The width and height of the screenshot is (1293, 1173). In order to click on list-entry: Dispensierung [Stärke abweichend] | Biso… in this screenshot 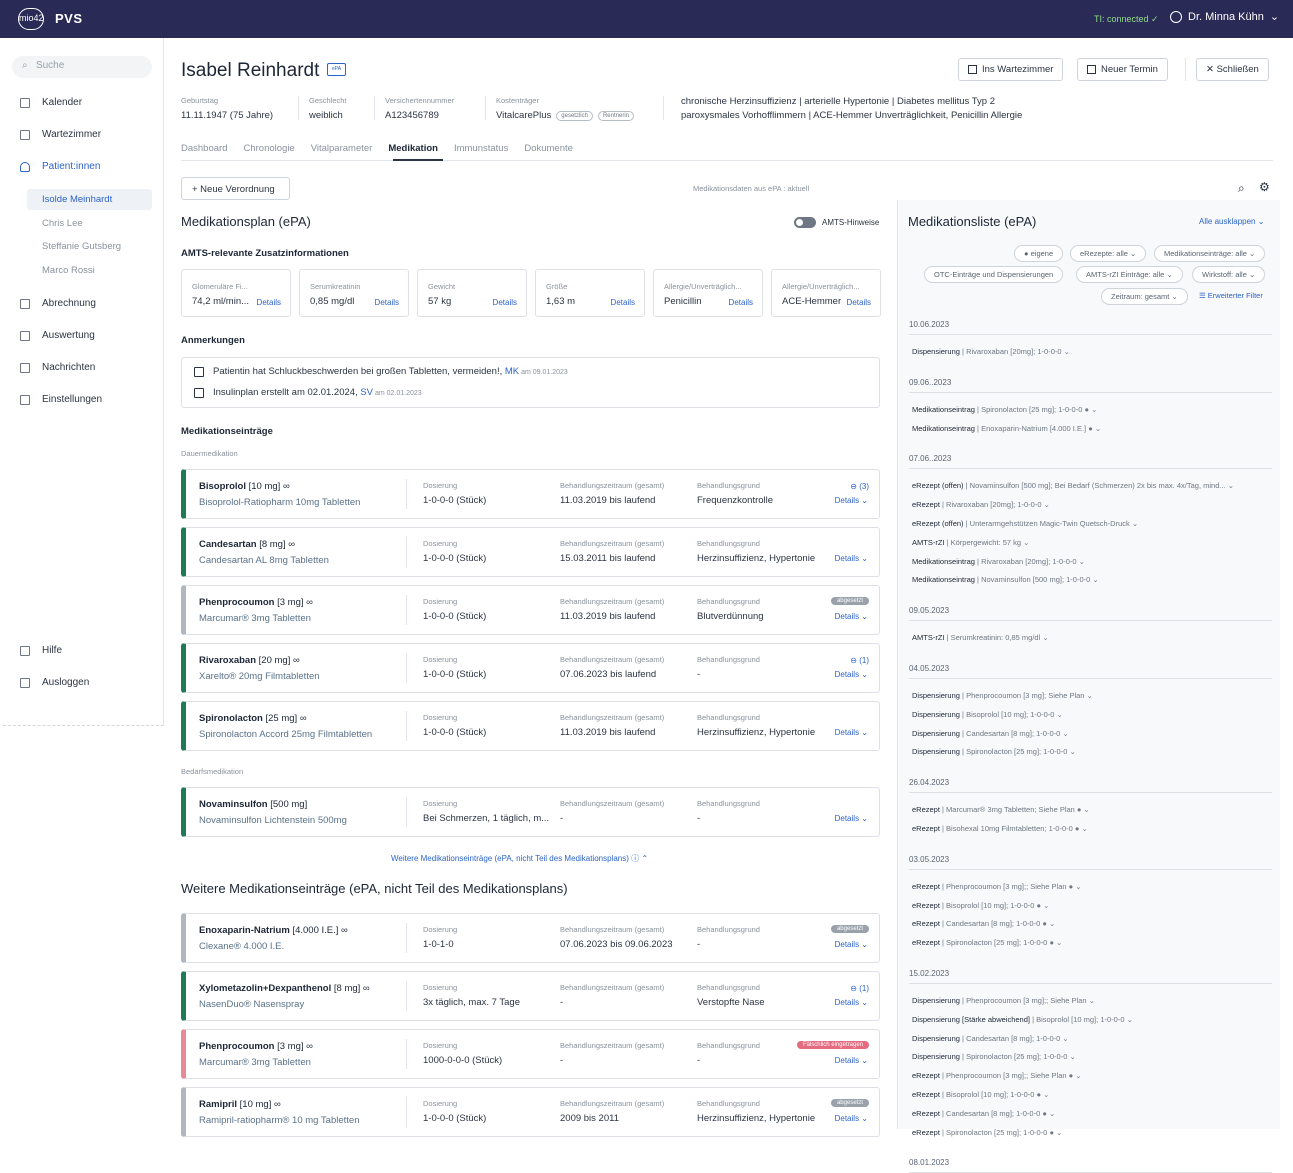, I will do `click(1022, 1019)`.